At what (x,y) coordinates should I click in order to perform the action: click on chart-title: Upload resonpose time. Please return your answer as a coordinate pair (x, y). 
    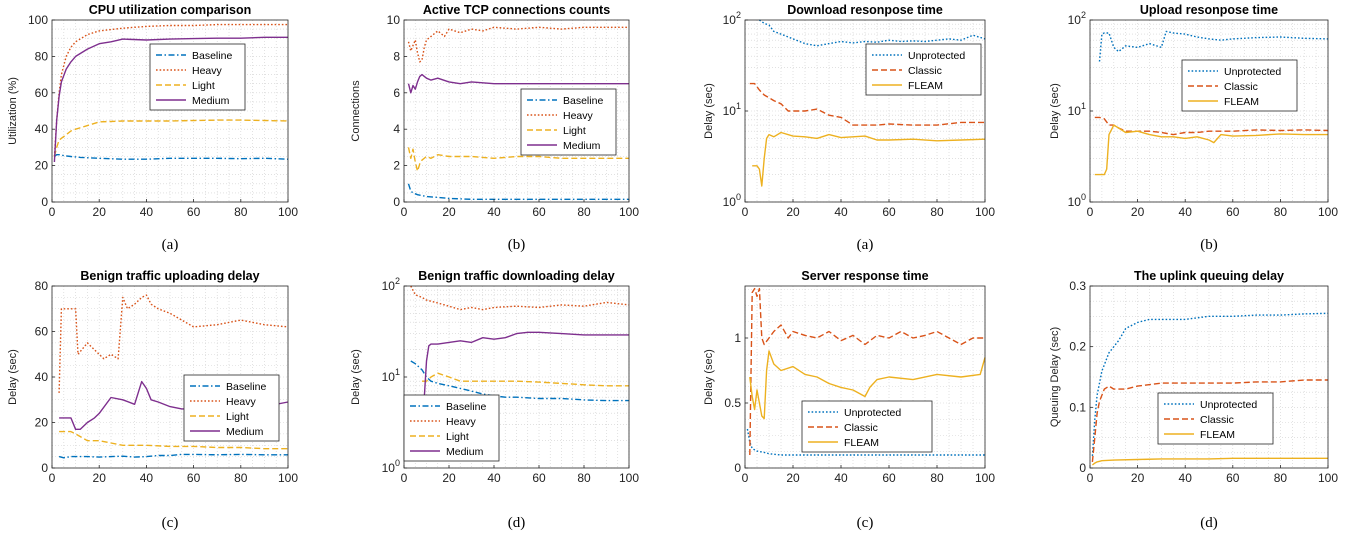
    Looking at the image, I should click on (1209, 10).